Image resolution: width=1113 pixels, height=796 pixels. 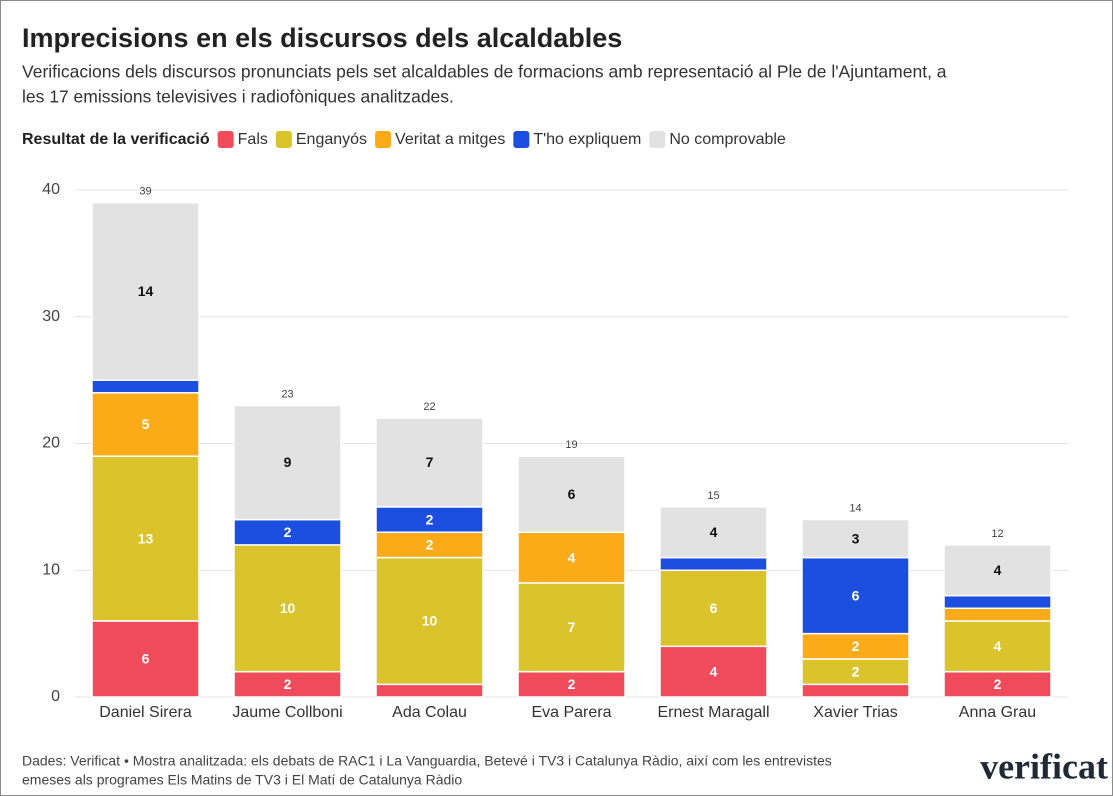 What do you see at coordinates (855, 712) in the screenshot?
I see `x-tick-label: Xavier Trias` at bounding box center [855, 712].